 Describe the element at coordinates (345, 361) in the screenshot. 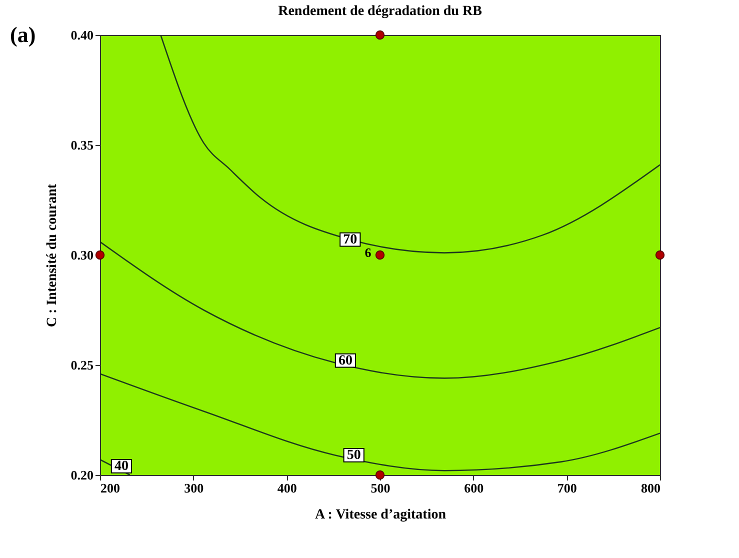

I see `annotation: 60` at that location.